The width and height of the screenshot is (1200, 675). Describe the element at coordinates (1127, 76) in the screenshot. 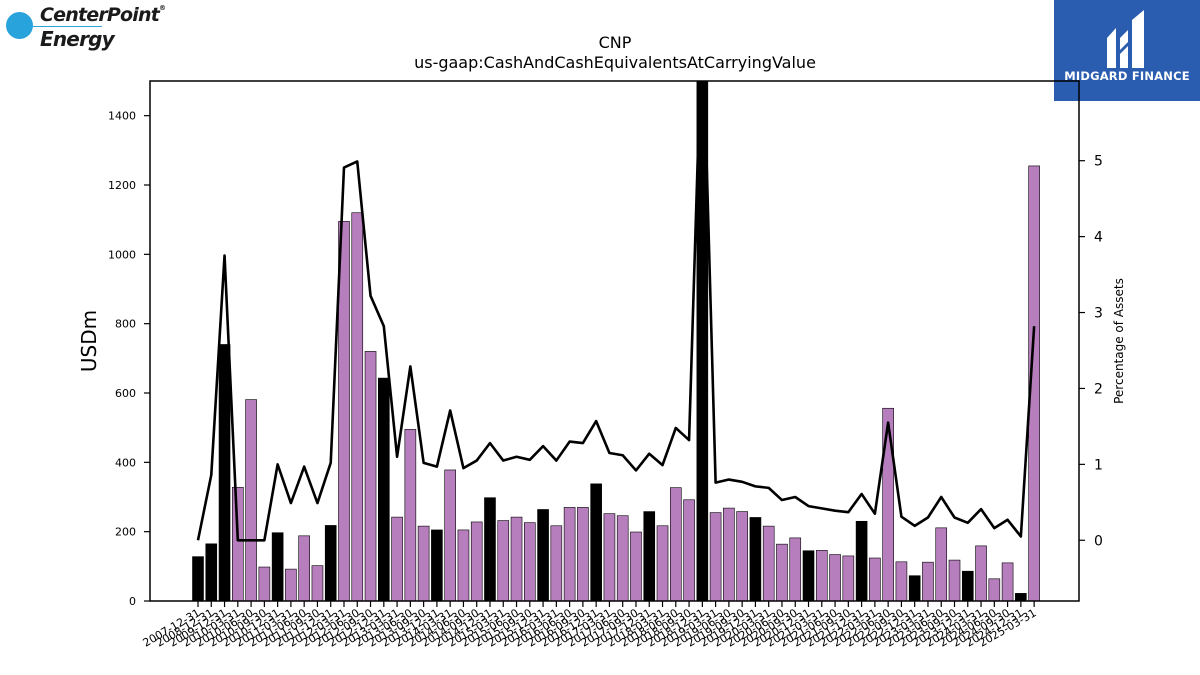

I see `midgard-finance-text: MIDGARD FINANCE` at that location.